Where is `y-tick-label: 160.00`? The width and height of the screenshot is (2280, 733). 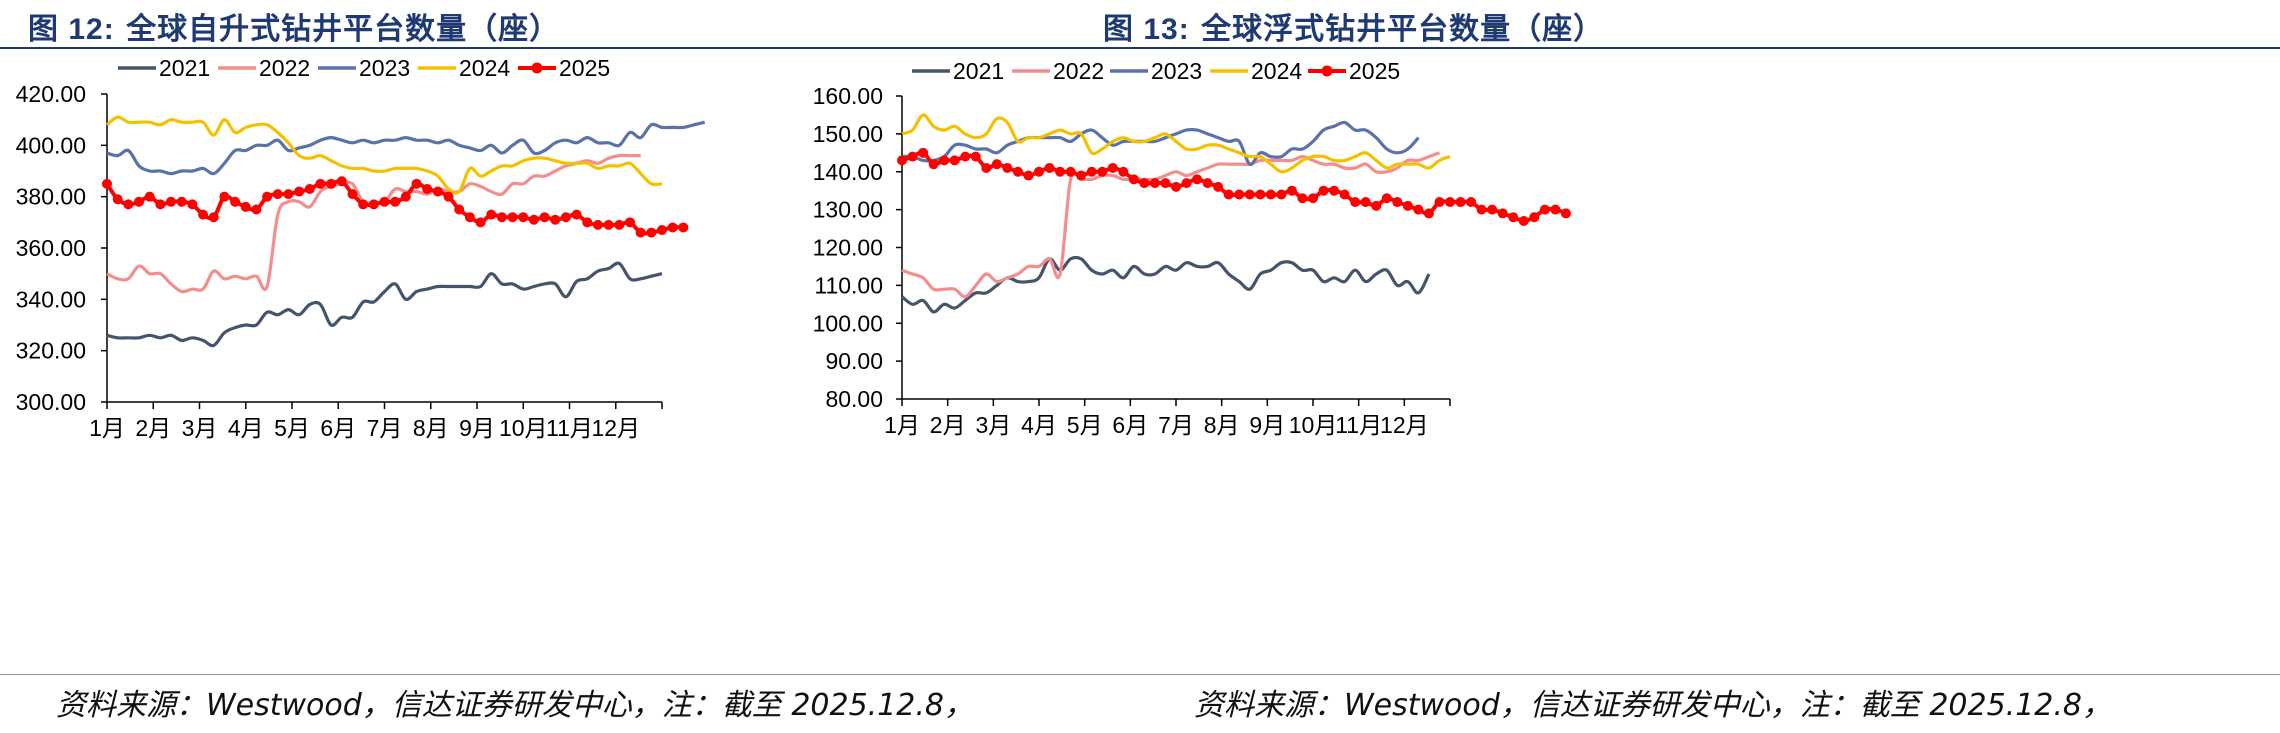 y-tick-label: 160.00 is located at coordinates (848, 96).